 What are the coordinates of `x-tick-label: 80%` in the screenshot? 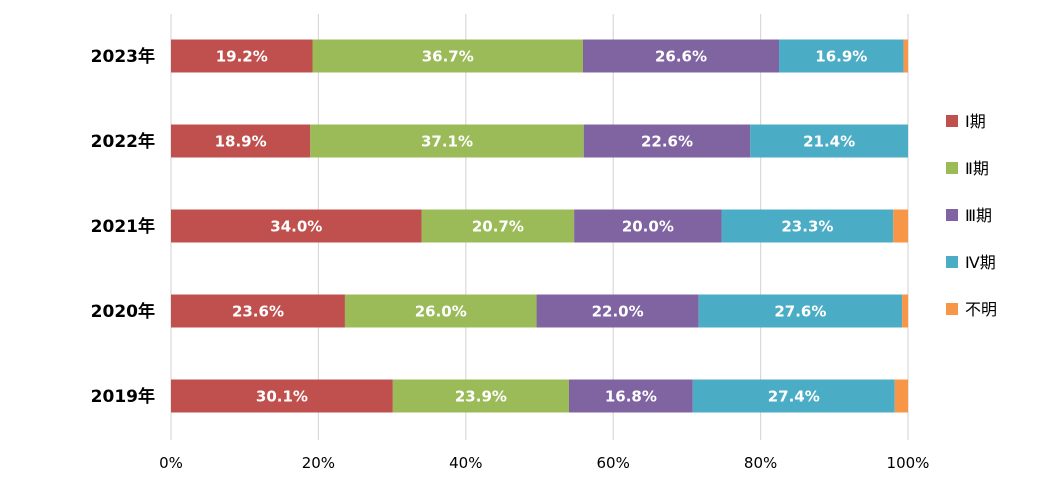 It's located at (760, 463).